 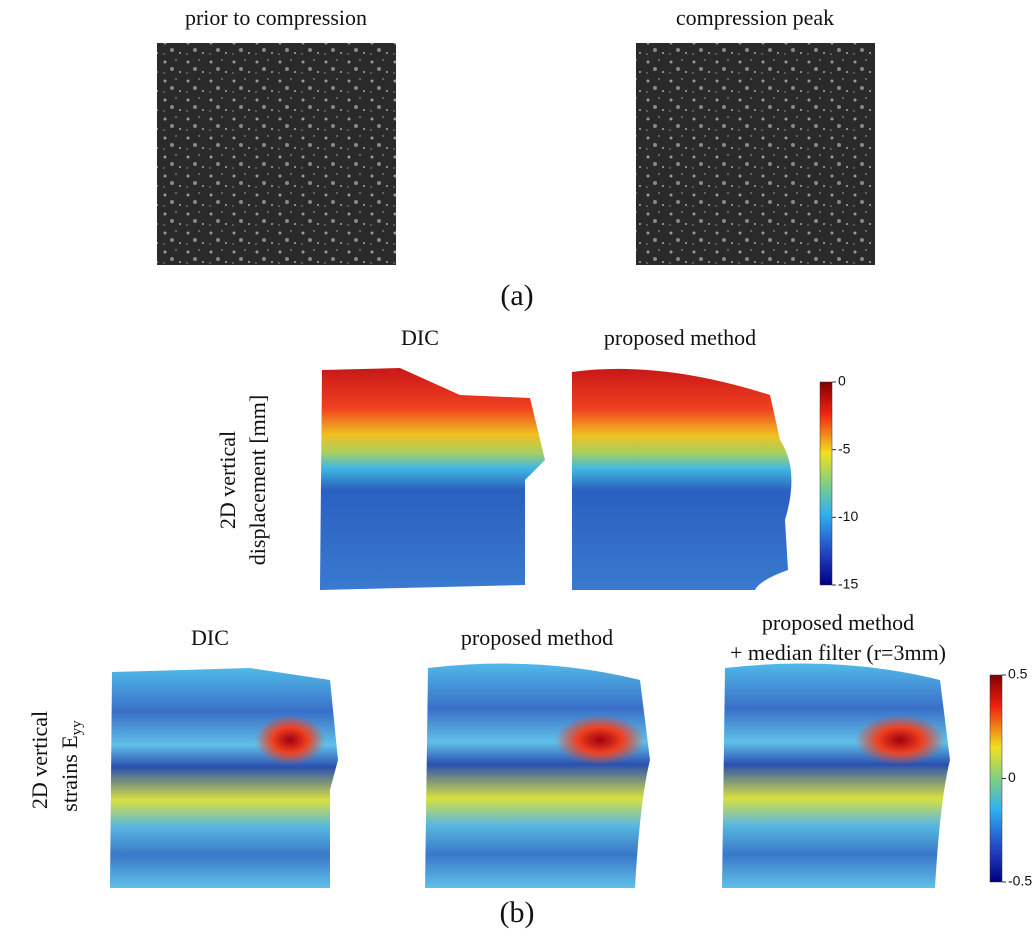 I want to click on panel-label: (b), so click(x=517, y=912).